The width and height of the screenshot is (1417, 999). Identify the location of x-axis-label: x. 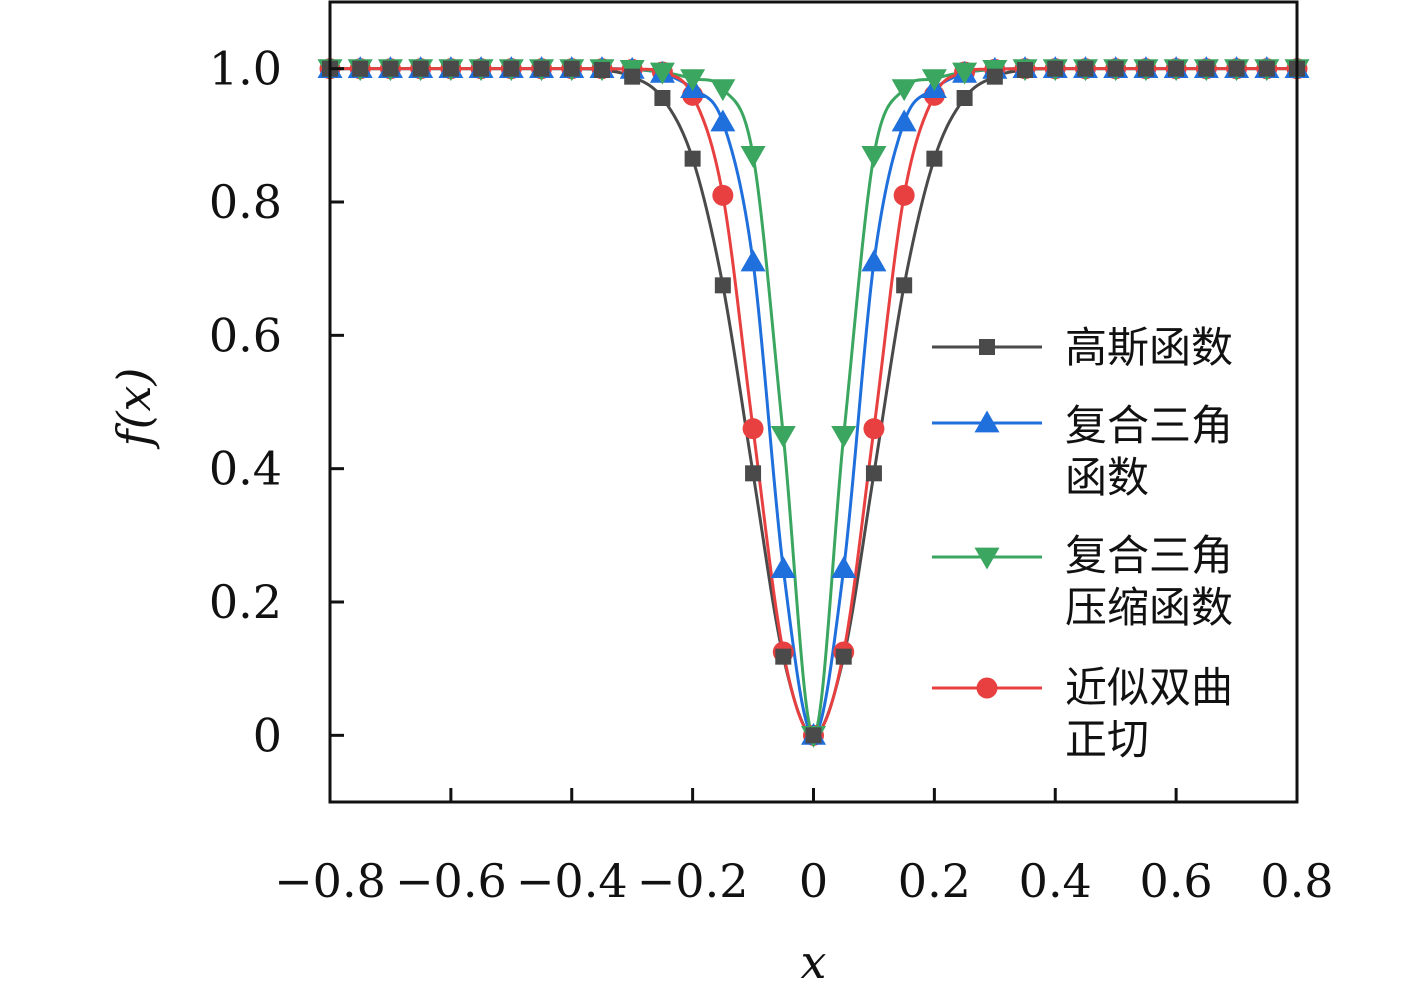
(814, 962).